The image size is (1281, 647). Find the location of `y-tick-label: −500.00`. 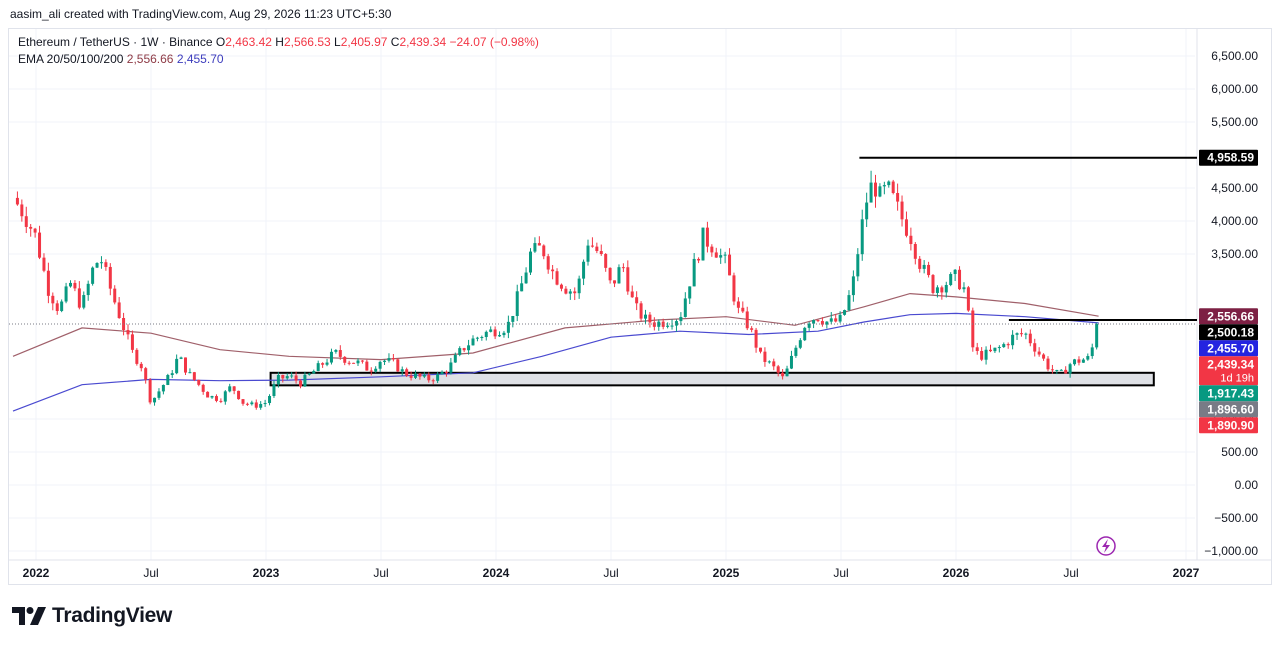

y-tick-label: −500.00 is located at coordinates (1236, 518).